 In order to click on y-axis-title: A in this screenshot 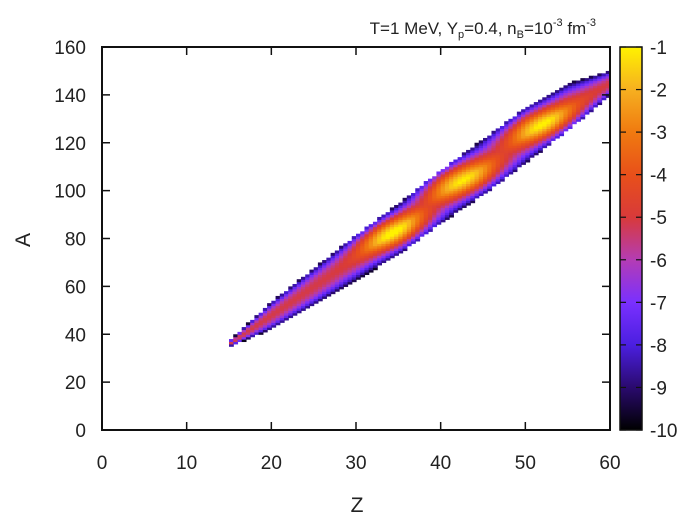, I will do `click(23, 240)`.